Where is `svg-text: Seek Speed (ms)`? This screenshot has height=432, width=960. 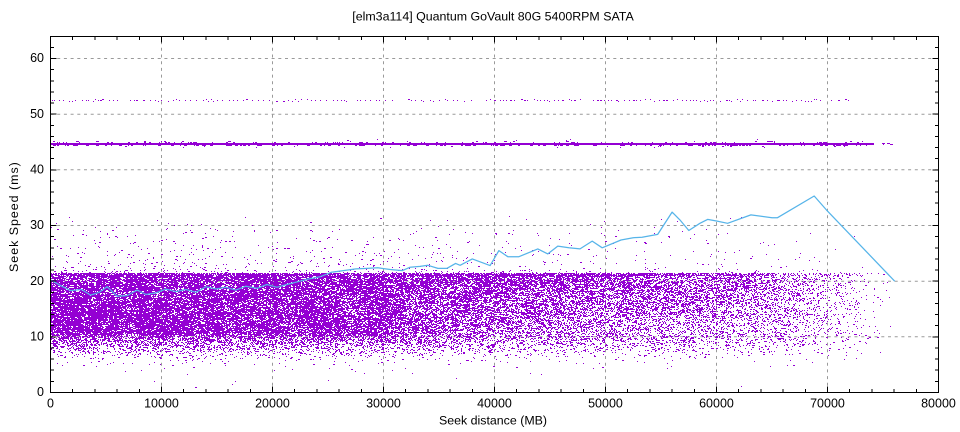
svg-text: Seek Speed (ms) is located at coordinates (14, 216).